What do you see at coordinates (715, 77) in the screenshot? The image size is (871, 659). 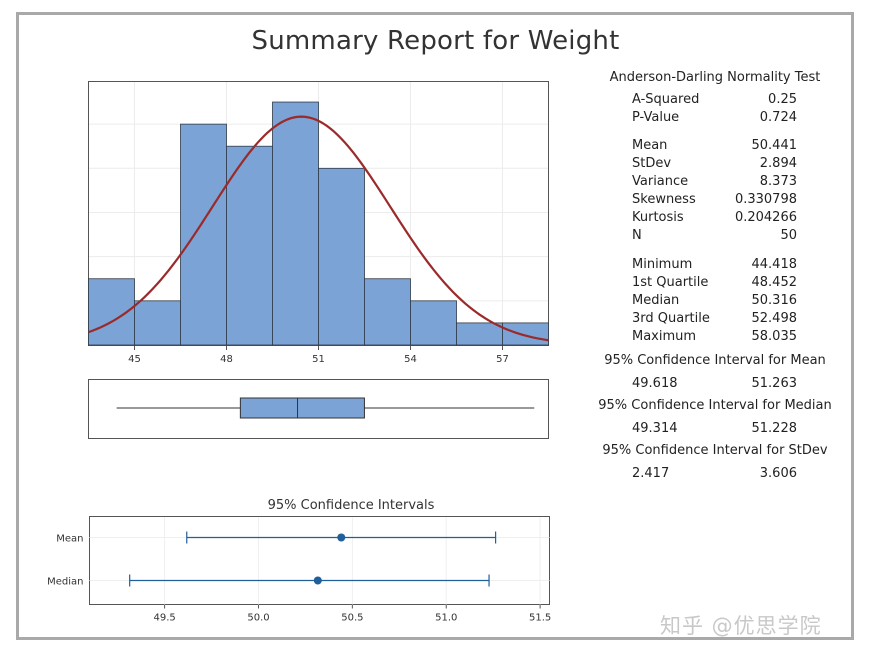 I see `ad-test-header: Anderson-Darling Normality Test` at bounding box center [715, 77].